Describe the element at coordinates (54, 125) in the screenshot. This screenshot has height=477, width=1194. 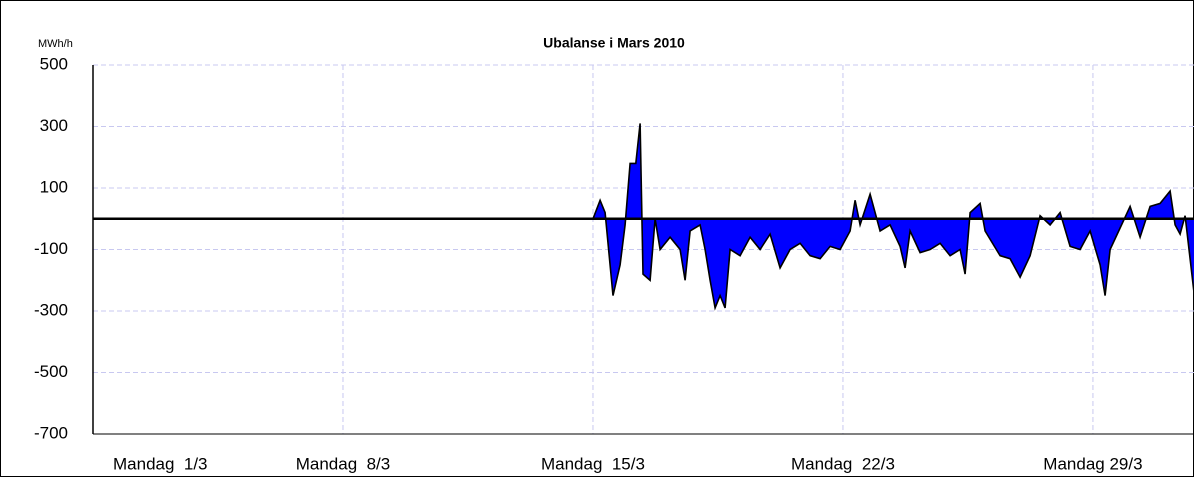
I see `y-tick-label: 300` at that location.